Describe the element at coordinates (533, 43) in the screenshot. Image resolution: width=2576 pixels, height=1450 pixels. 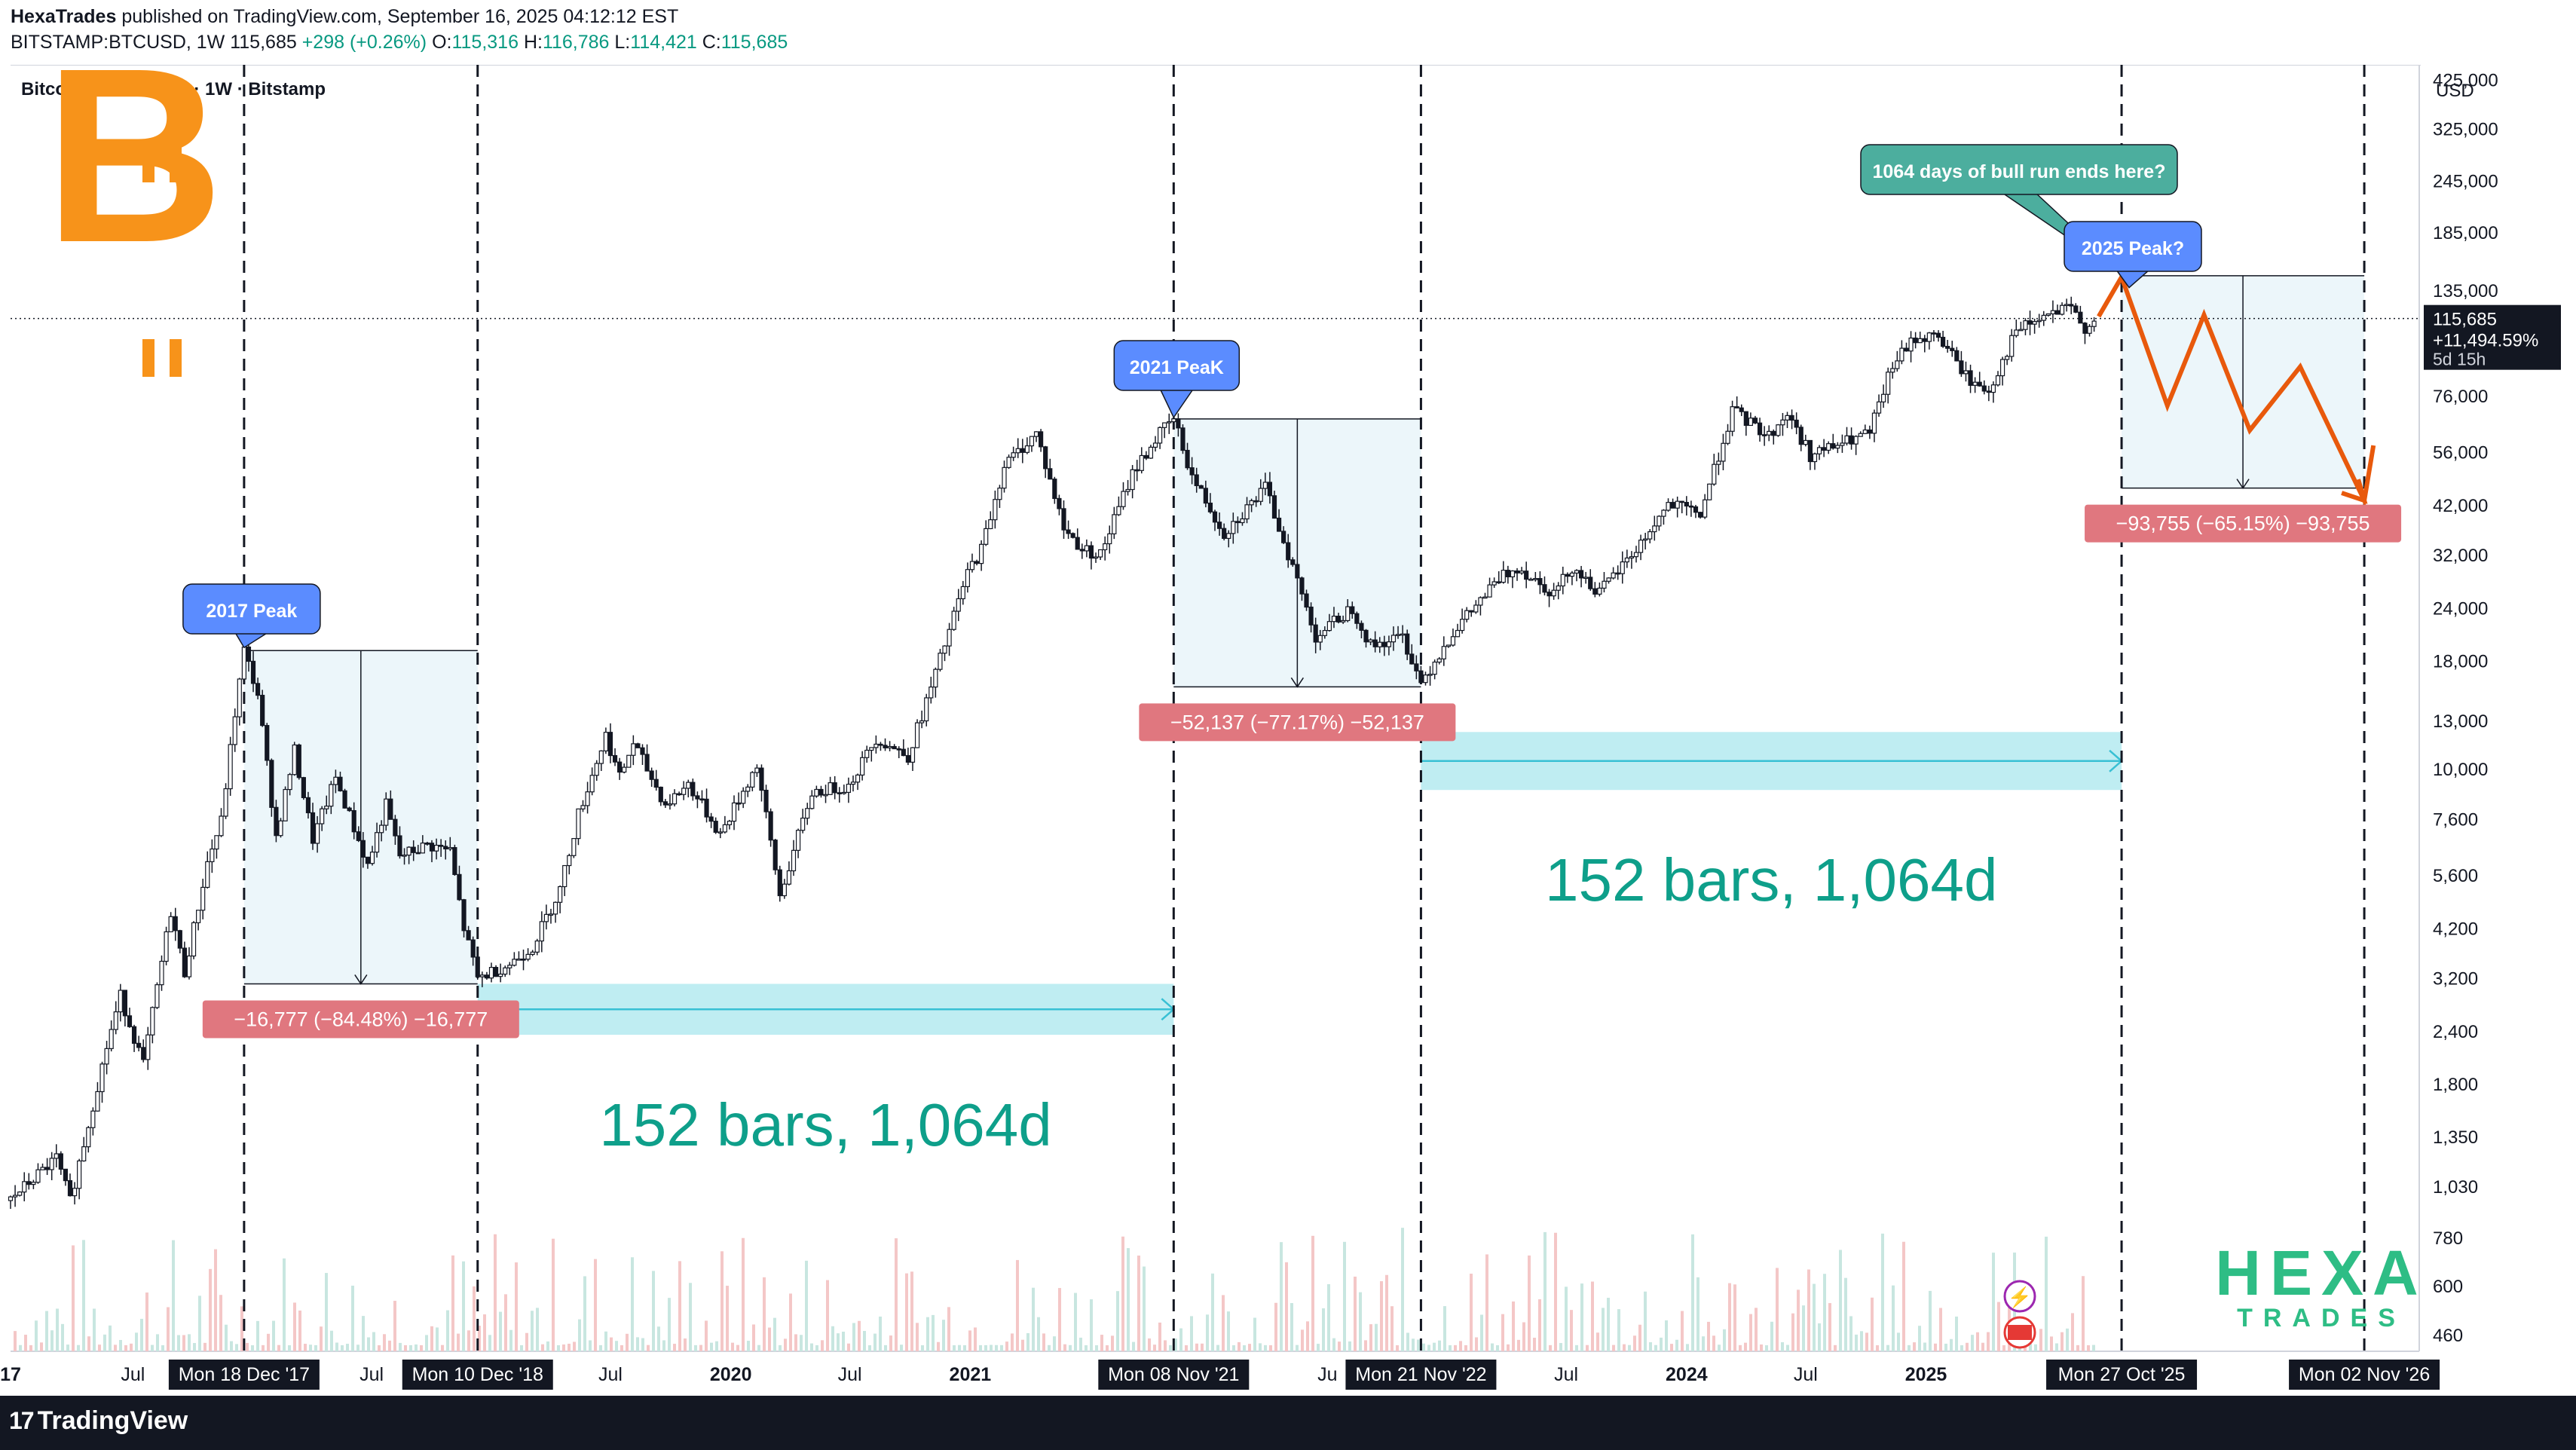
I see `high-label: H:` at that location.